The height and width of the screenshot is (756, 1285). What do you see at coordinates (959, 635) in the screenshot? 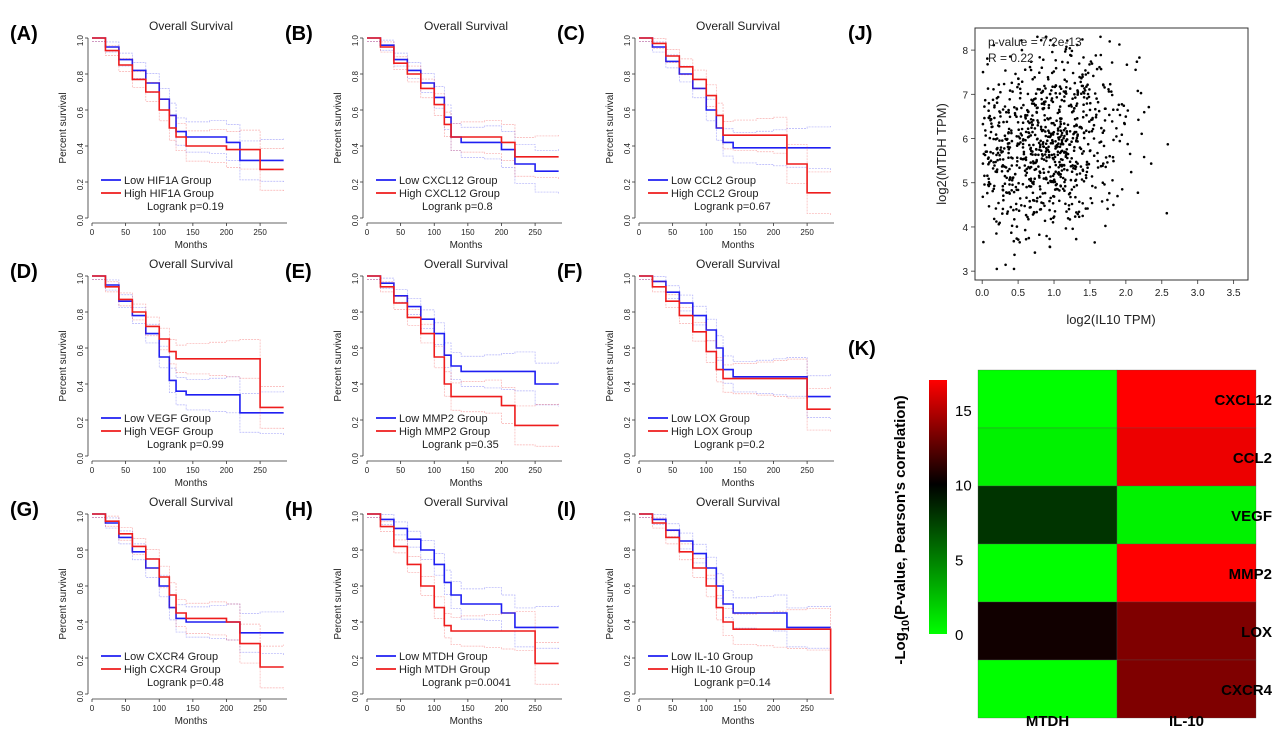
I see `colorbar-tick-label: 0` at bounding box center [959, 635].